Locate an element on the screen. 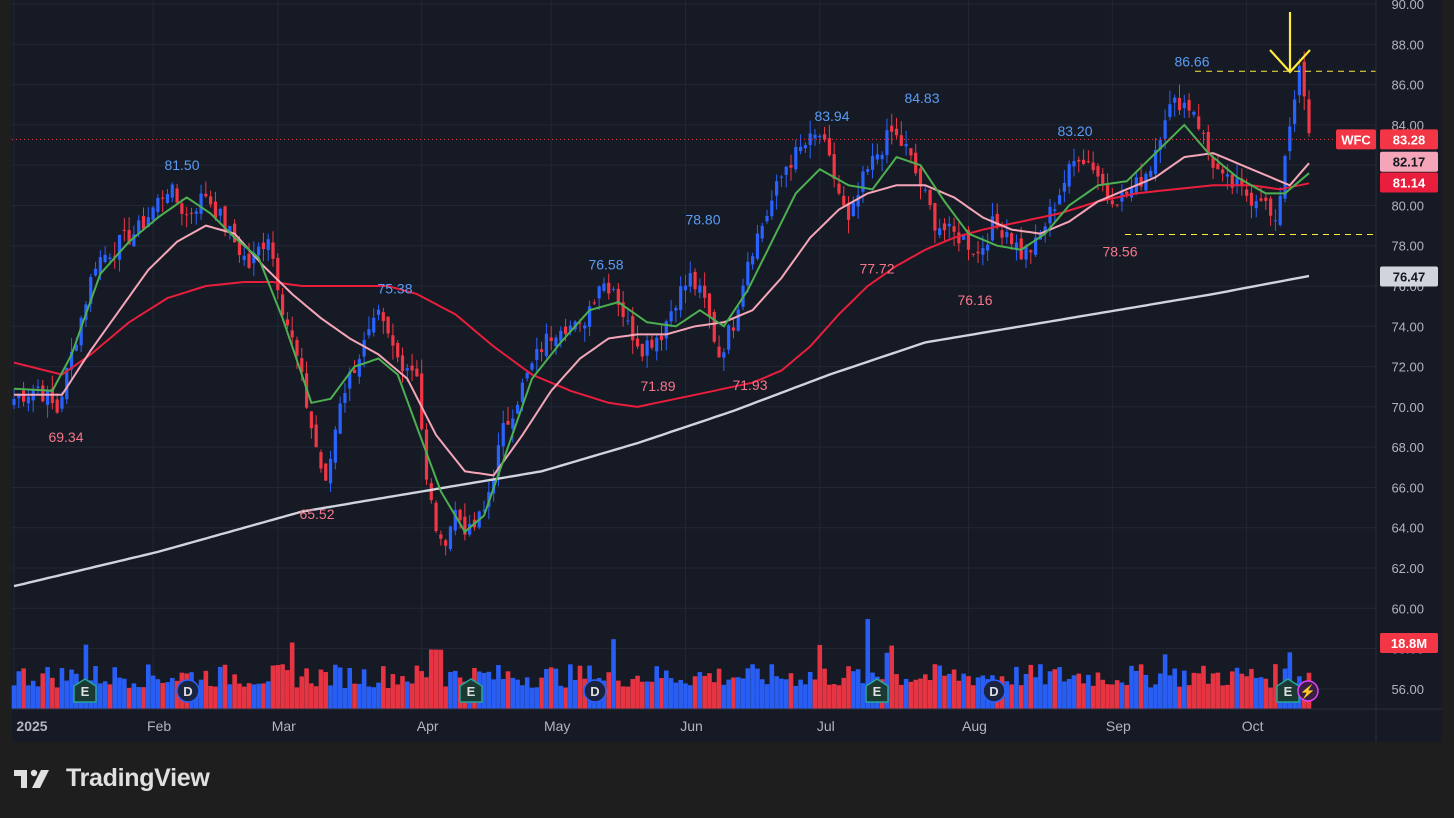 This screenshot has height=818, width=1454. y-tick-label: 70.00 is located at coordinates (1407, 407).